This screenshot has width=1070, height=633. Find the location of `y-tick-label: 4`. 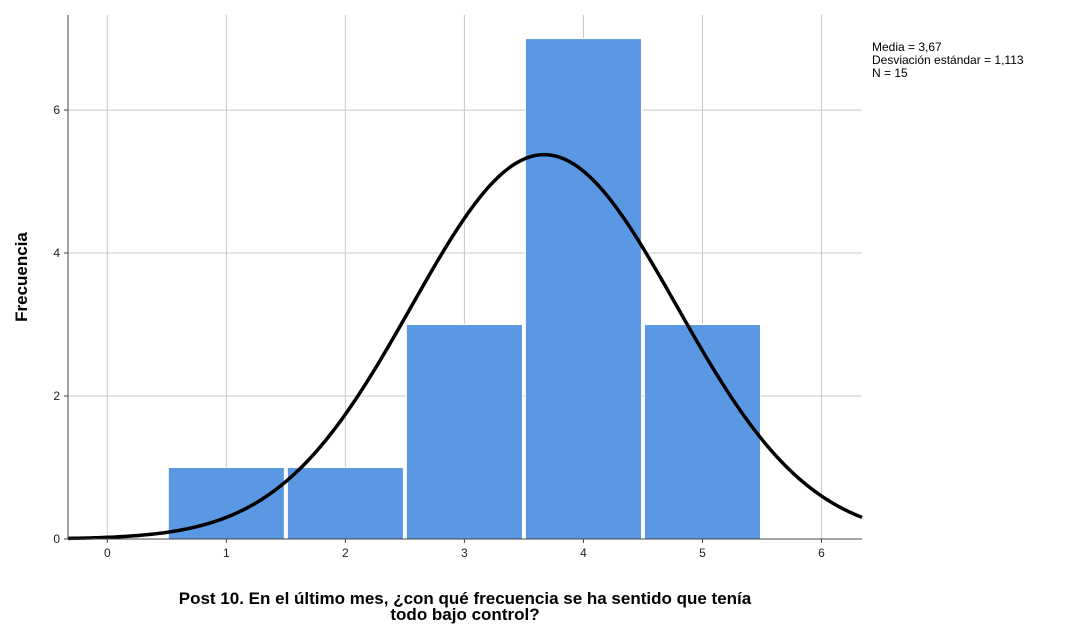

y-tick-label: 4 is located at coordinates (56, 253).